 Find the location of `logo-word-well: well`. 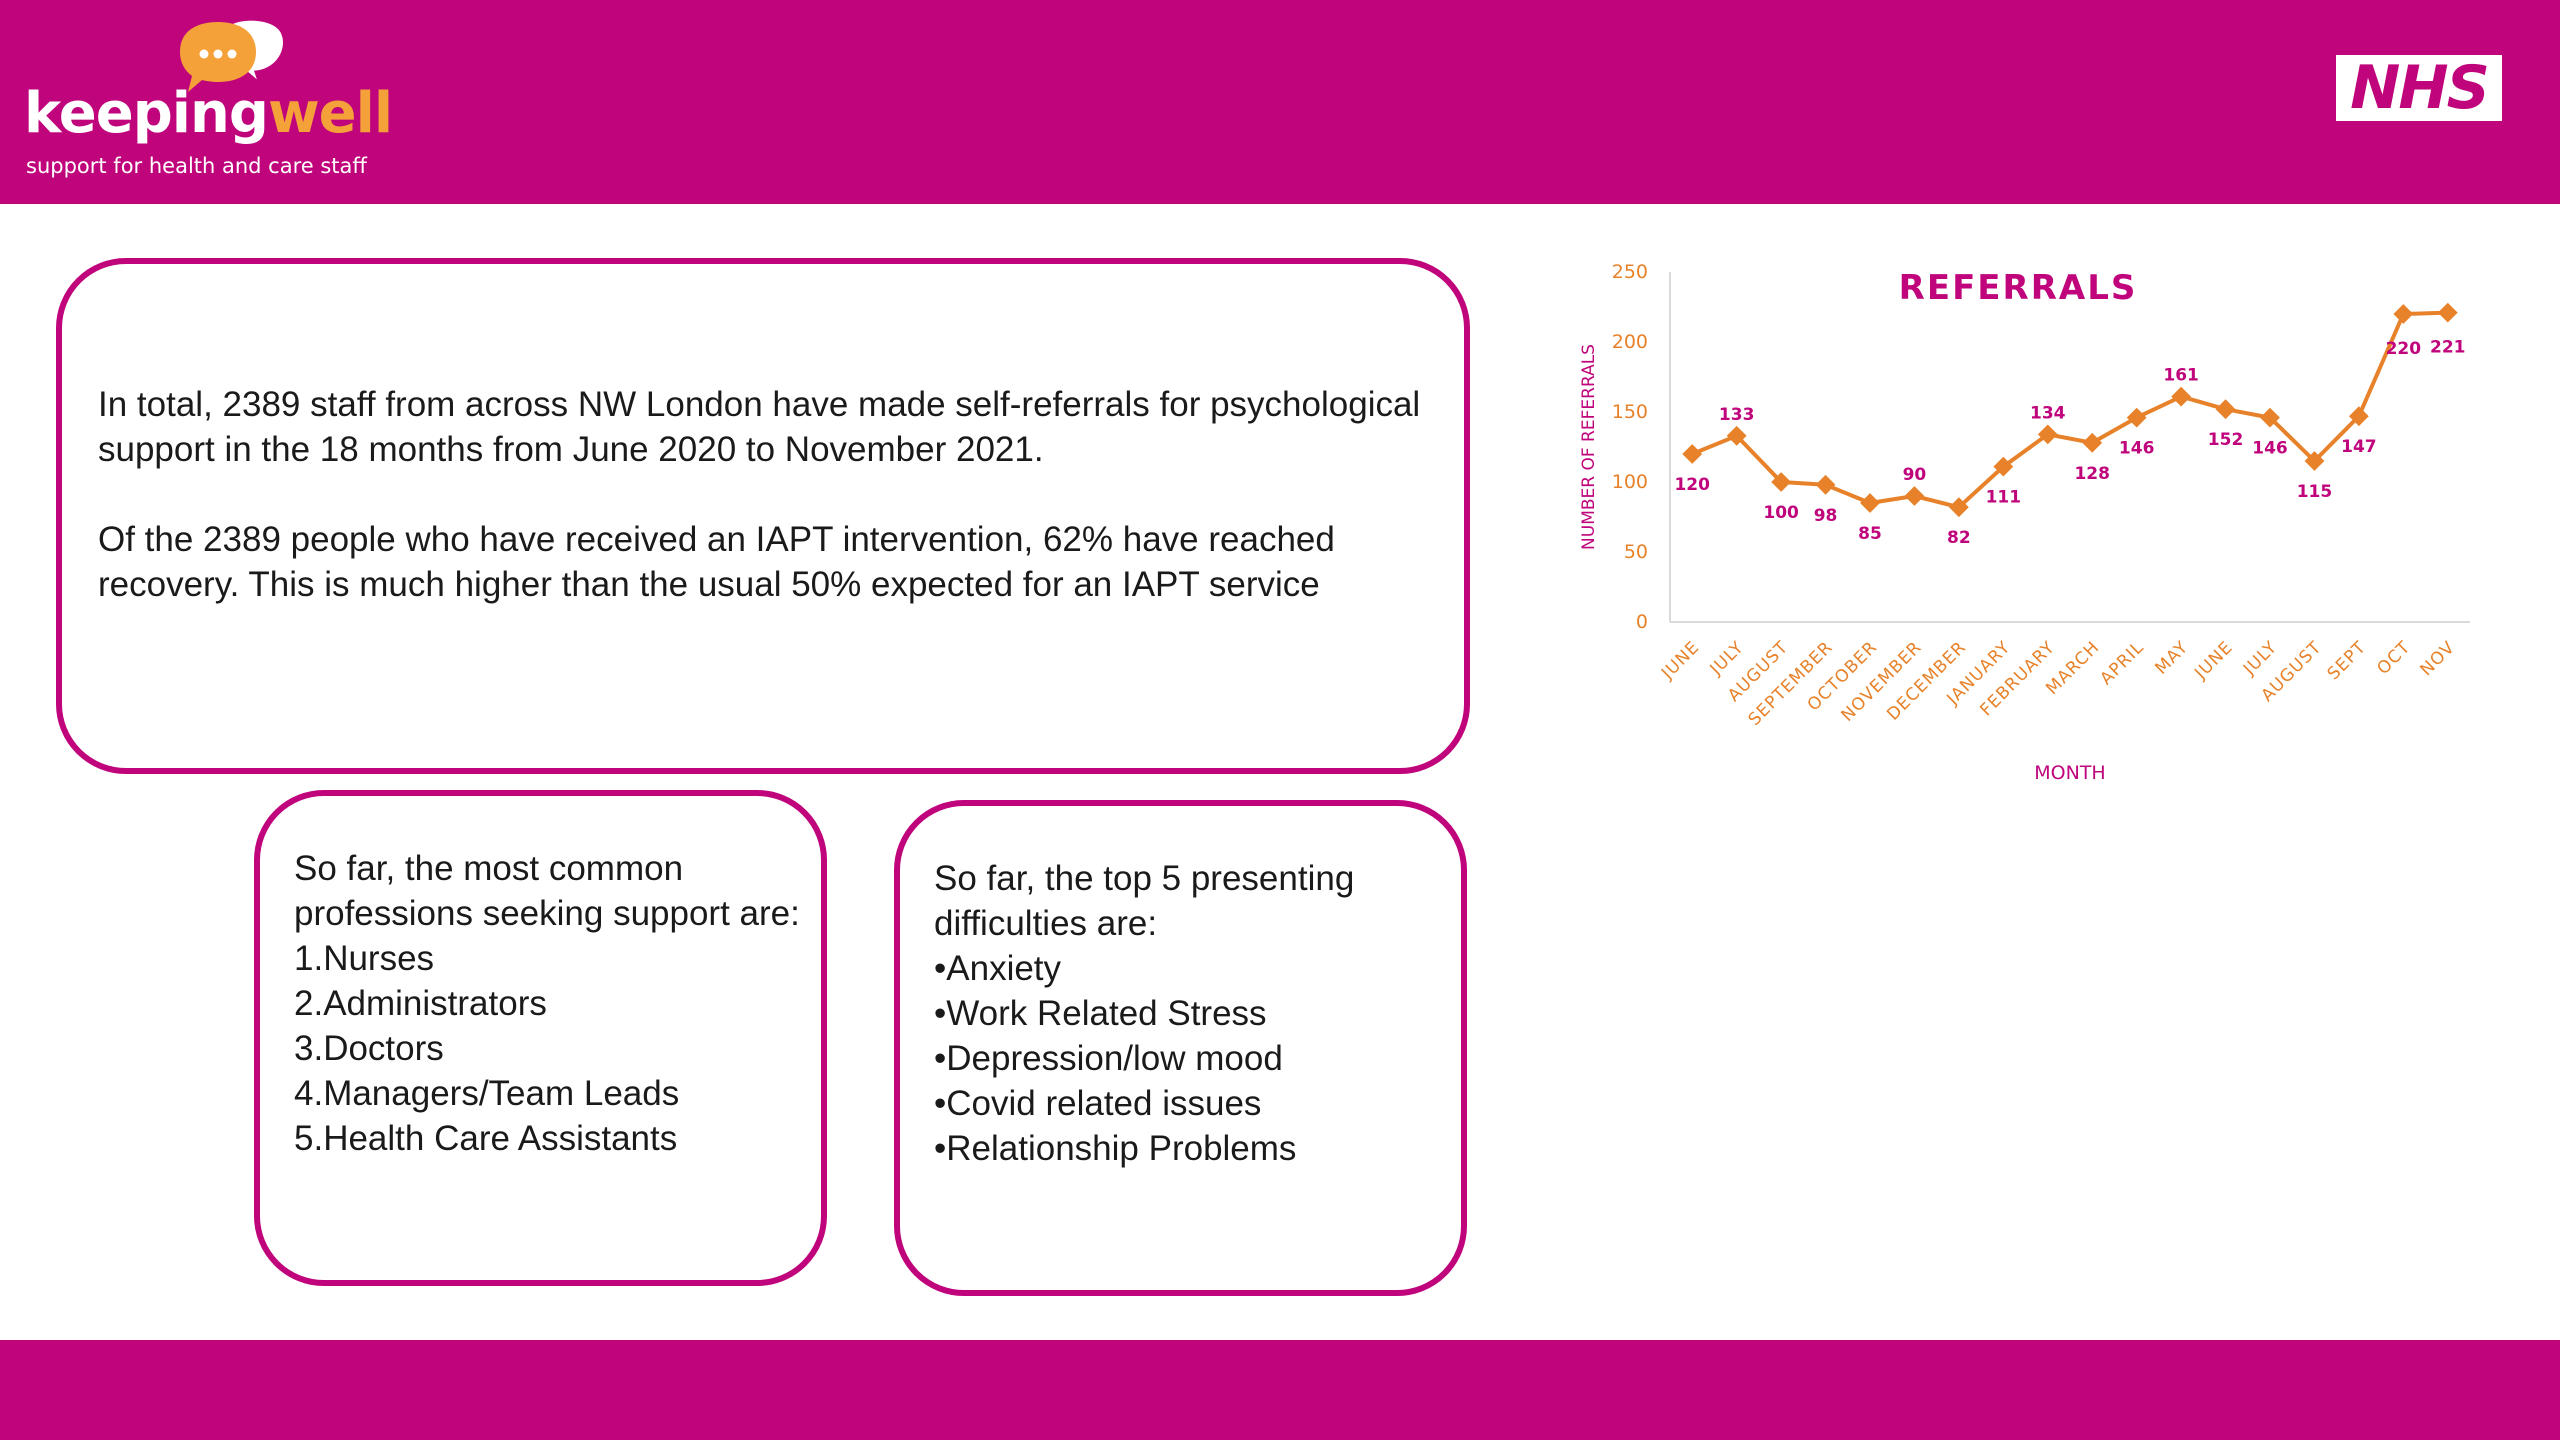

logo-word-well: well is located at coordinates (330, 113).